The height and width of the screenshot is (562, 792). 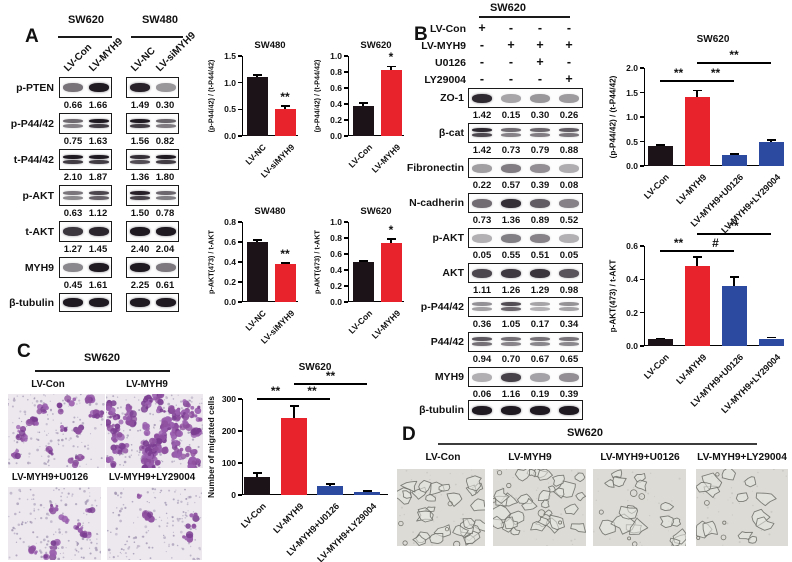 What do you see at coordinates (715, 81) in the screenshot?
I see `significance-line` at bounding box center [715, 81].